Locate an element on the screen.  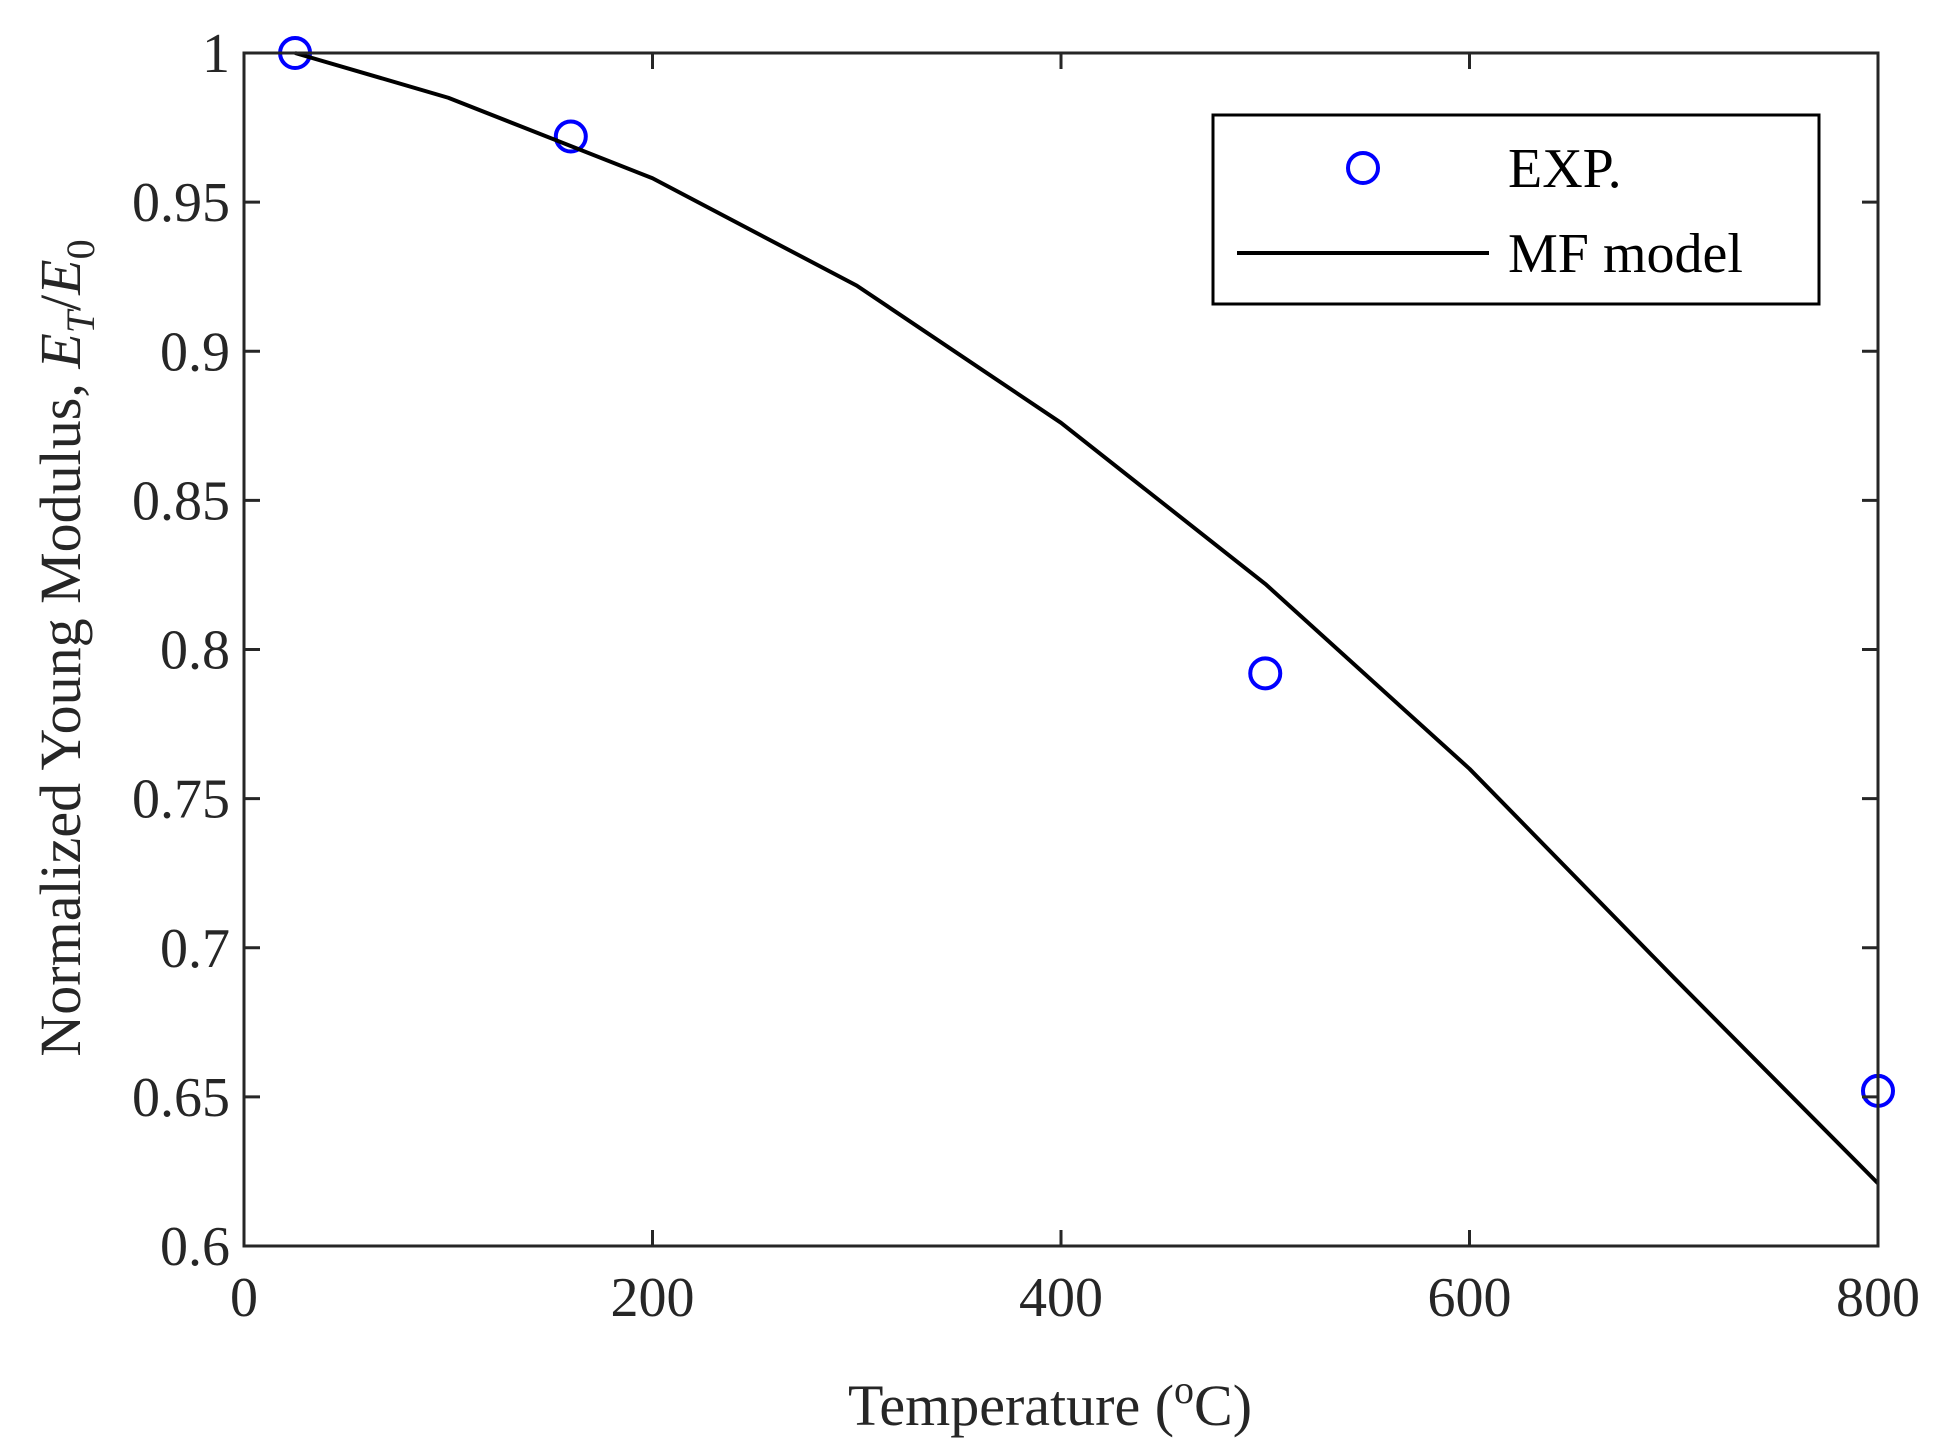
x-axis-label-end: C) is located at coordinates (1223, 1405).